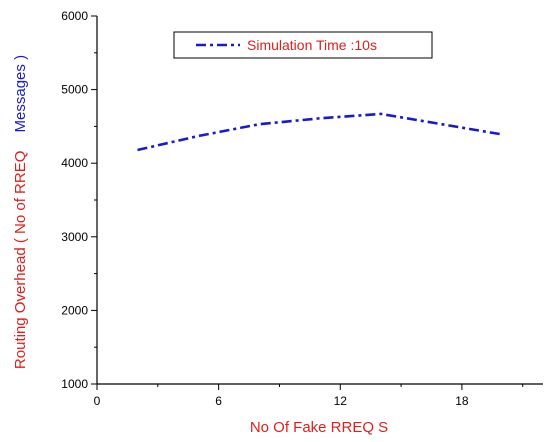 Image resolution: width=552 pixels, height=442 pixels. I want to click on x-tick-label: 12, so click(341, 401).